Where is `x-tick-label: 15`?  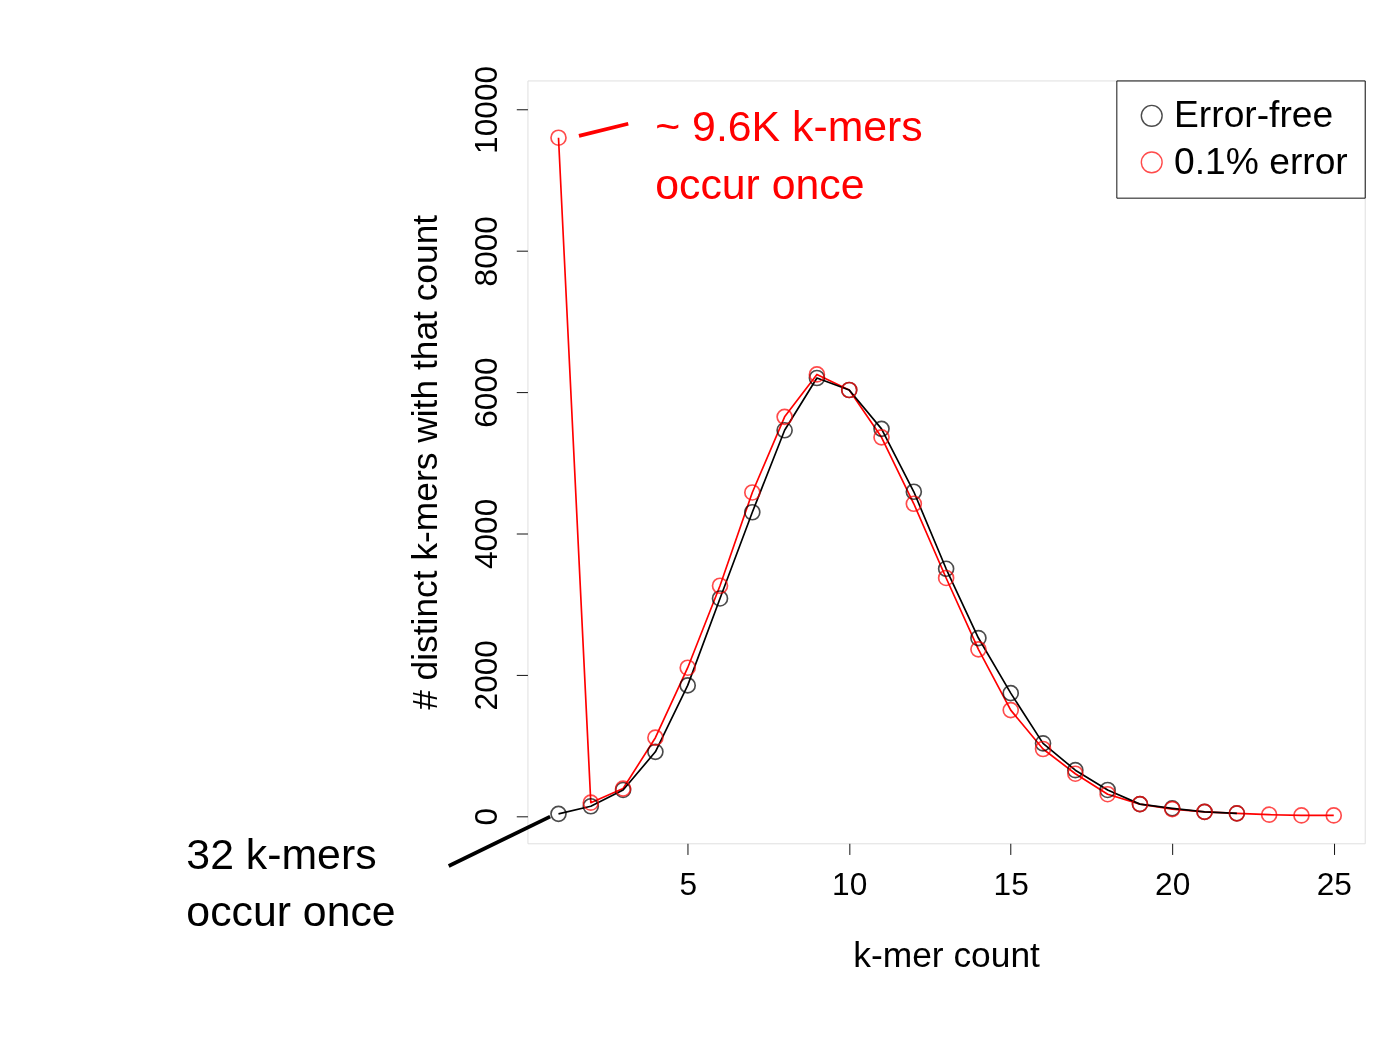
x-tick-label: 15 is located at coordinates (1011, 883).